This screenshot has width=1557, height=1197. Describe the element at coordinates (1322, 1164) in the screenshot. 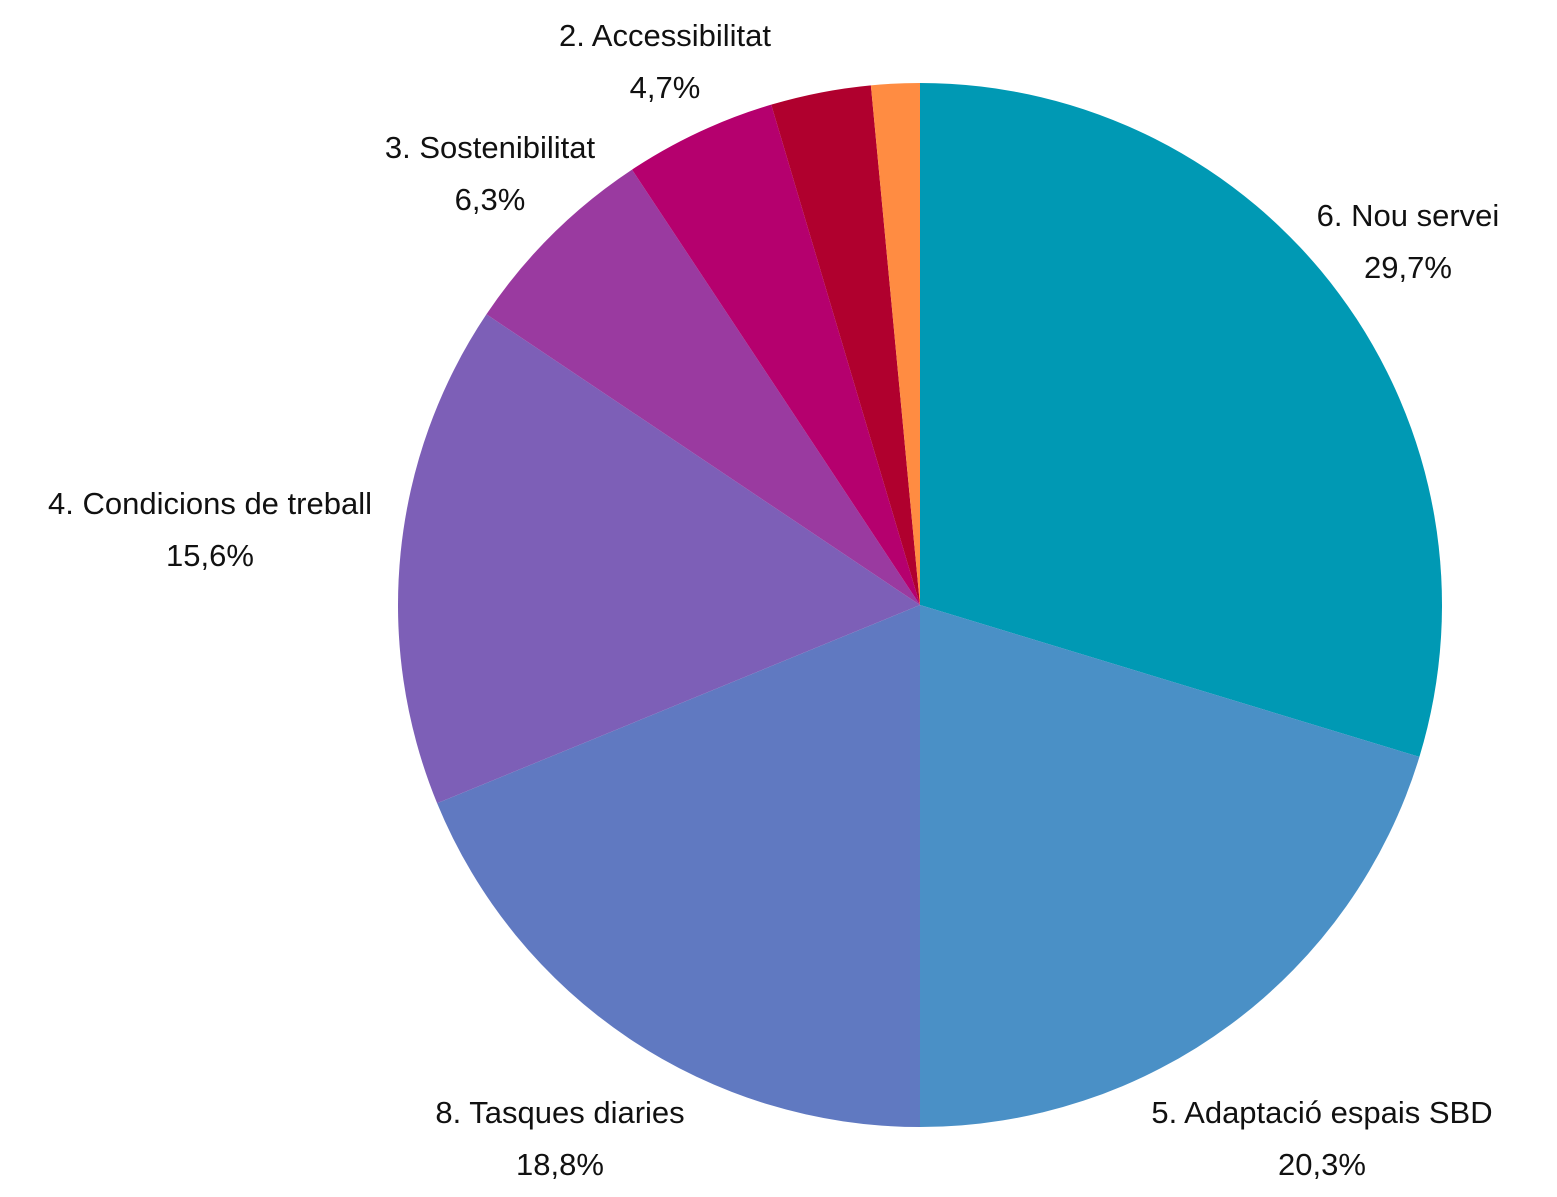

I see `slice-value-label: 20,3%` at that location.